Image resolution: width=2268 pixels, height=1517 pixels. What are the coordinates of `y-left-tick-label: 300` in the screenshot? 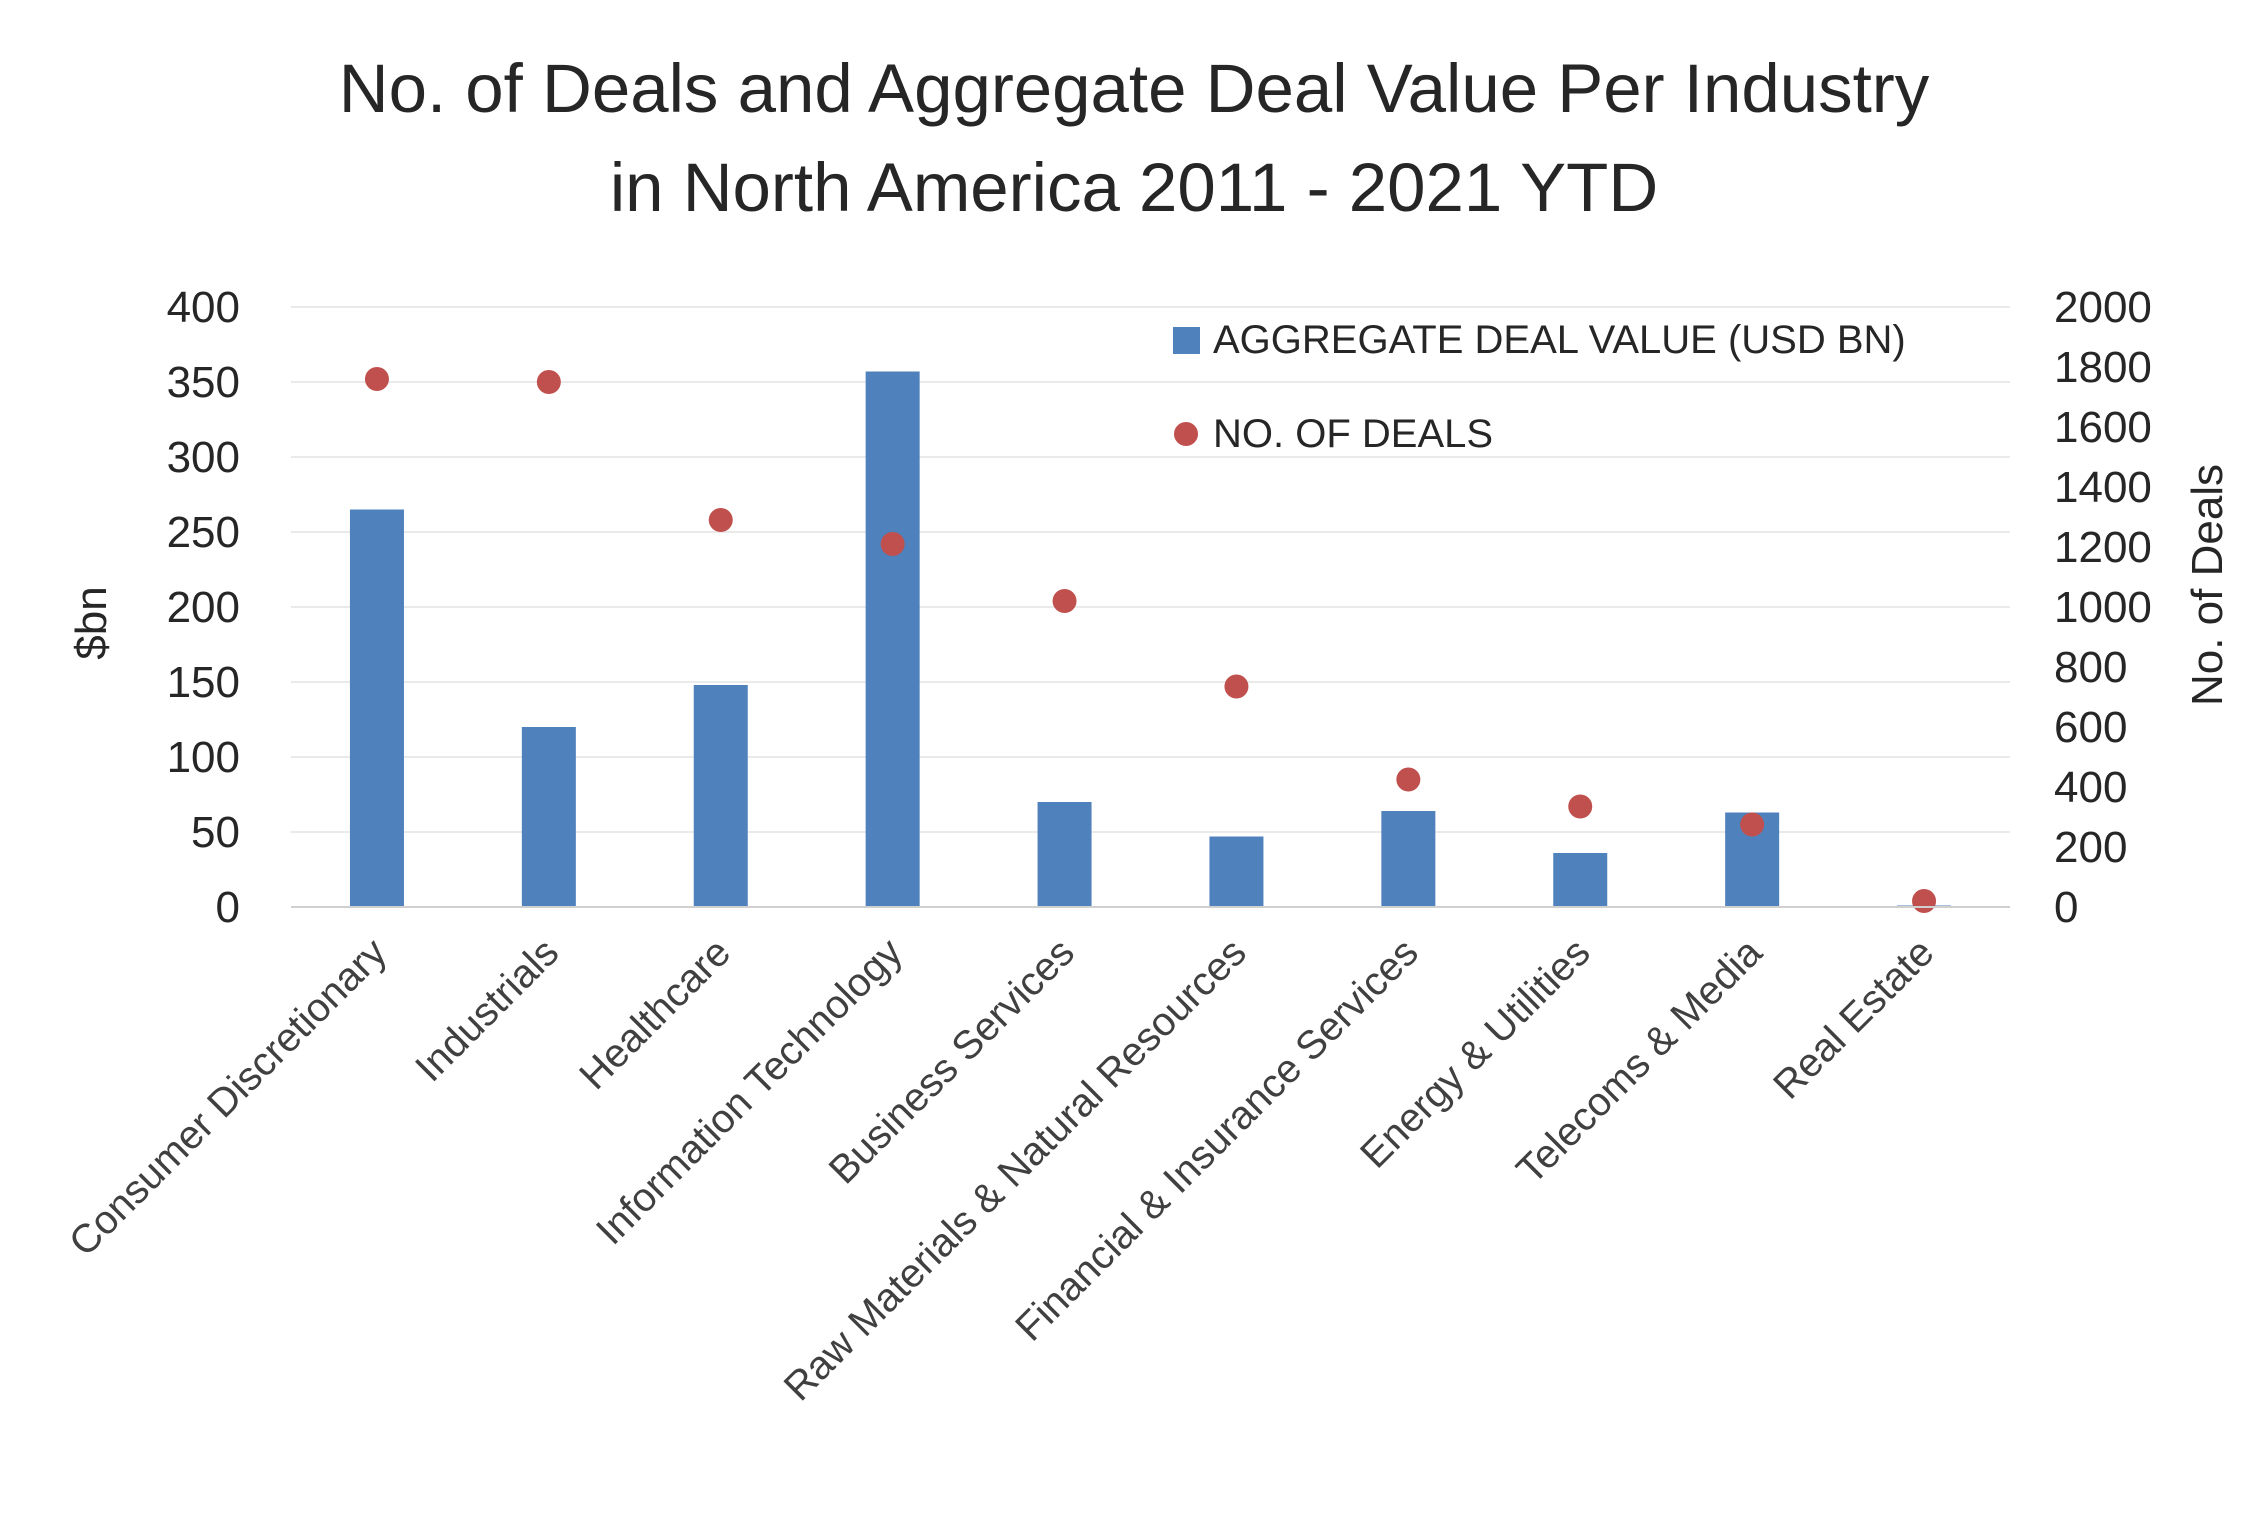 It's located at (203, 457).